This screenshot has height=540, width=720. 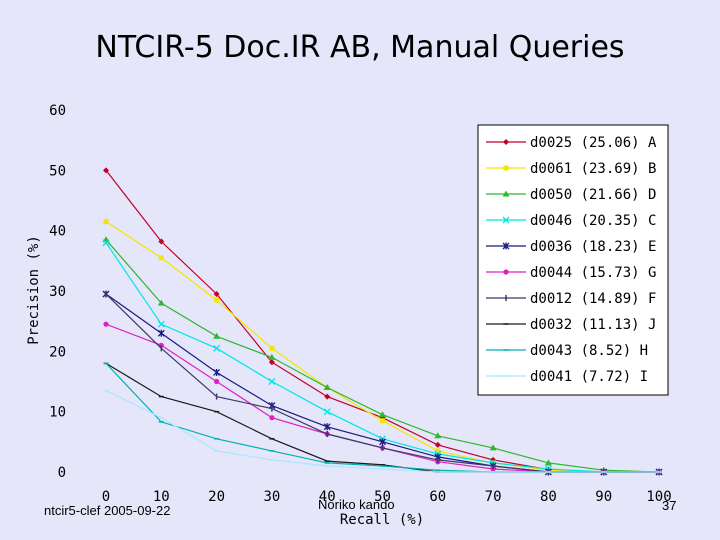 What do you see at coordinates (57, 111) in the screenshot?
I see `y-tick-label: 60` at bounding box center [57, 111].